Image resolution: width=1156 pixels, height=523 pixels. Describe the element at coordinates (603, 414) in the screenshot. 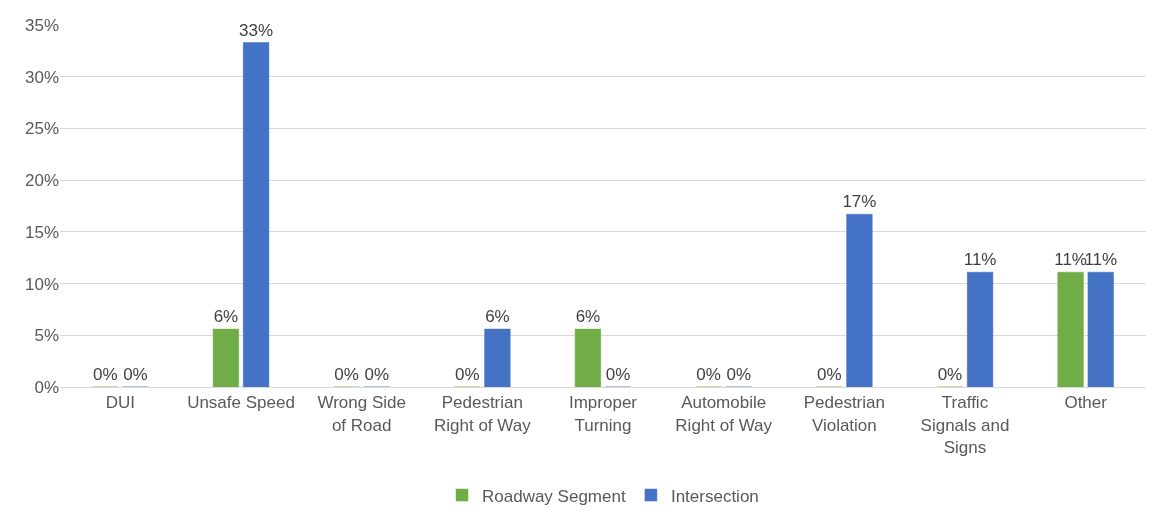

I see `x-tick-label: Improper Turning` at that location.